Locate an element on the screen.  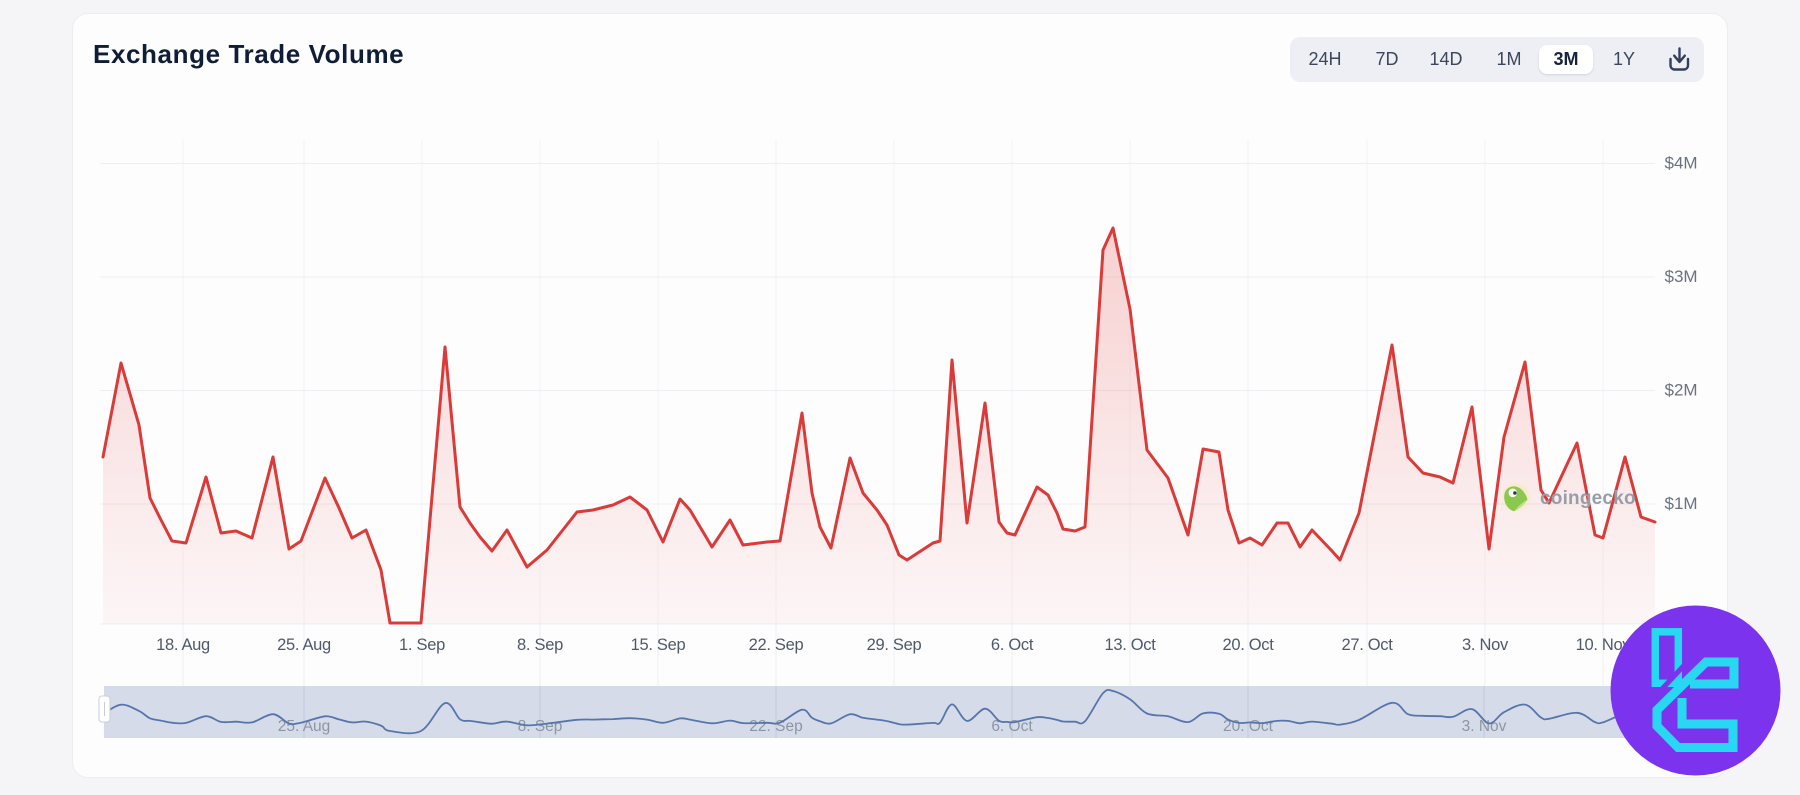
svg-text: $1M is located at coordinates (1681, 503).